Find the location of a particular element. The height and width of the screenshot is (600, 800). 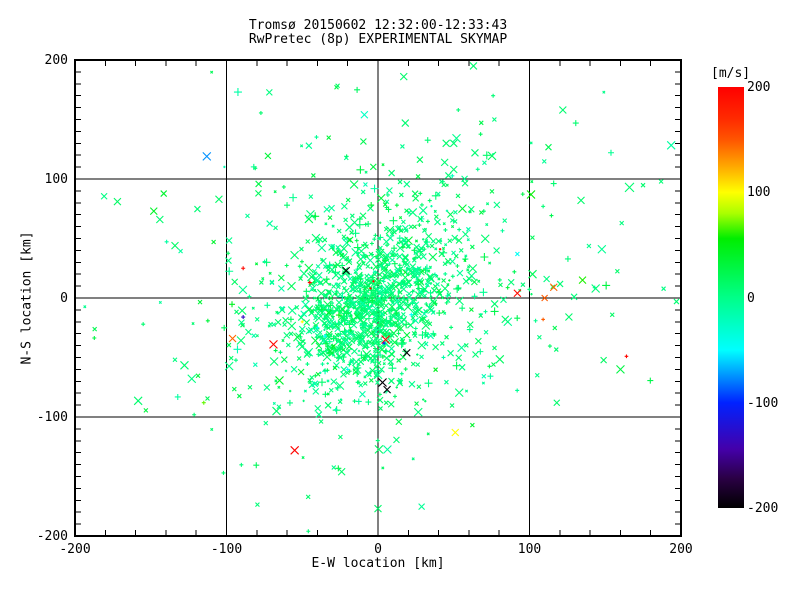

colorbar-tick-label: 0 is located at coordinates (751, 298).